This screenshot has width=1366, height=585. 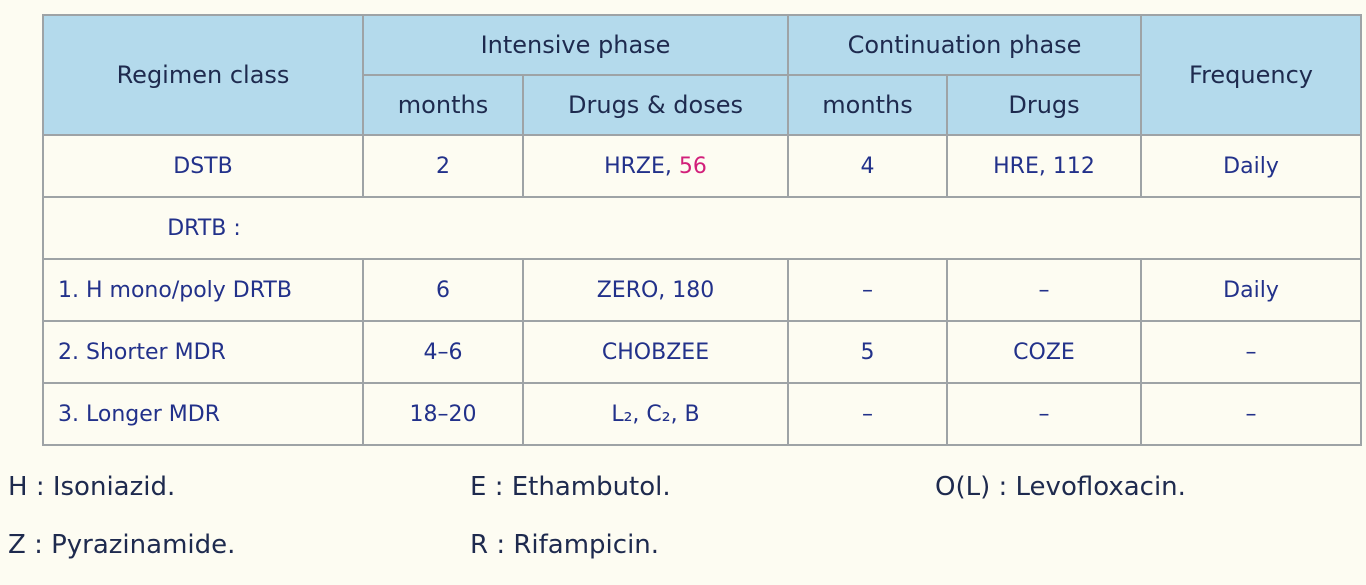 What do you see at coordinates (92, 487) in the screenshot?
I see `legend-item: H : Isoniazid.` at bounding box center [92, 487].